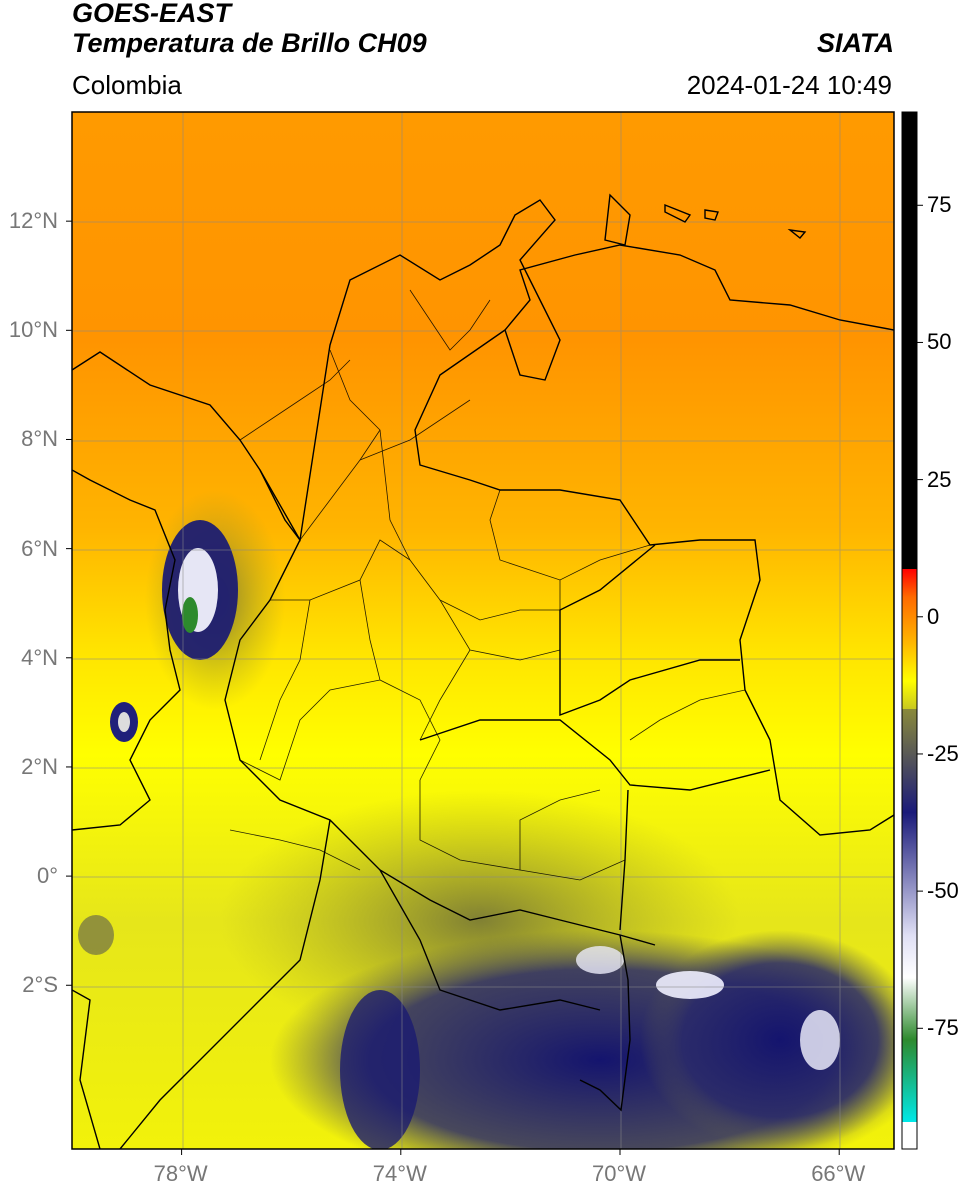 The width and height of the screenshot is (966, 1190). Describe the element at coordinates (767, 1039) in the screenshot. I see `cold-cloud-region-southeast` at that location.